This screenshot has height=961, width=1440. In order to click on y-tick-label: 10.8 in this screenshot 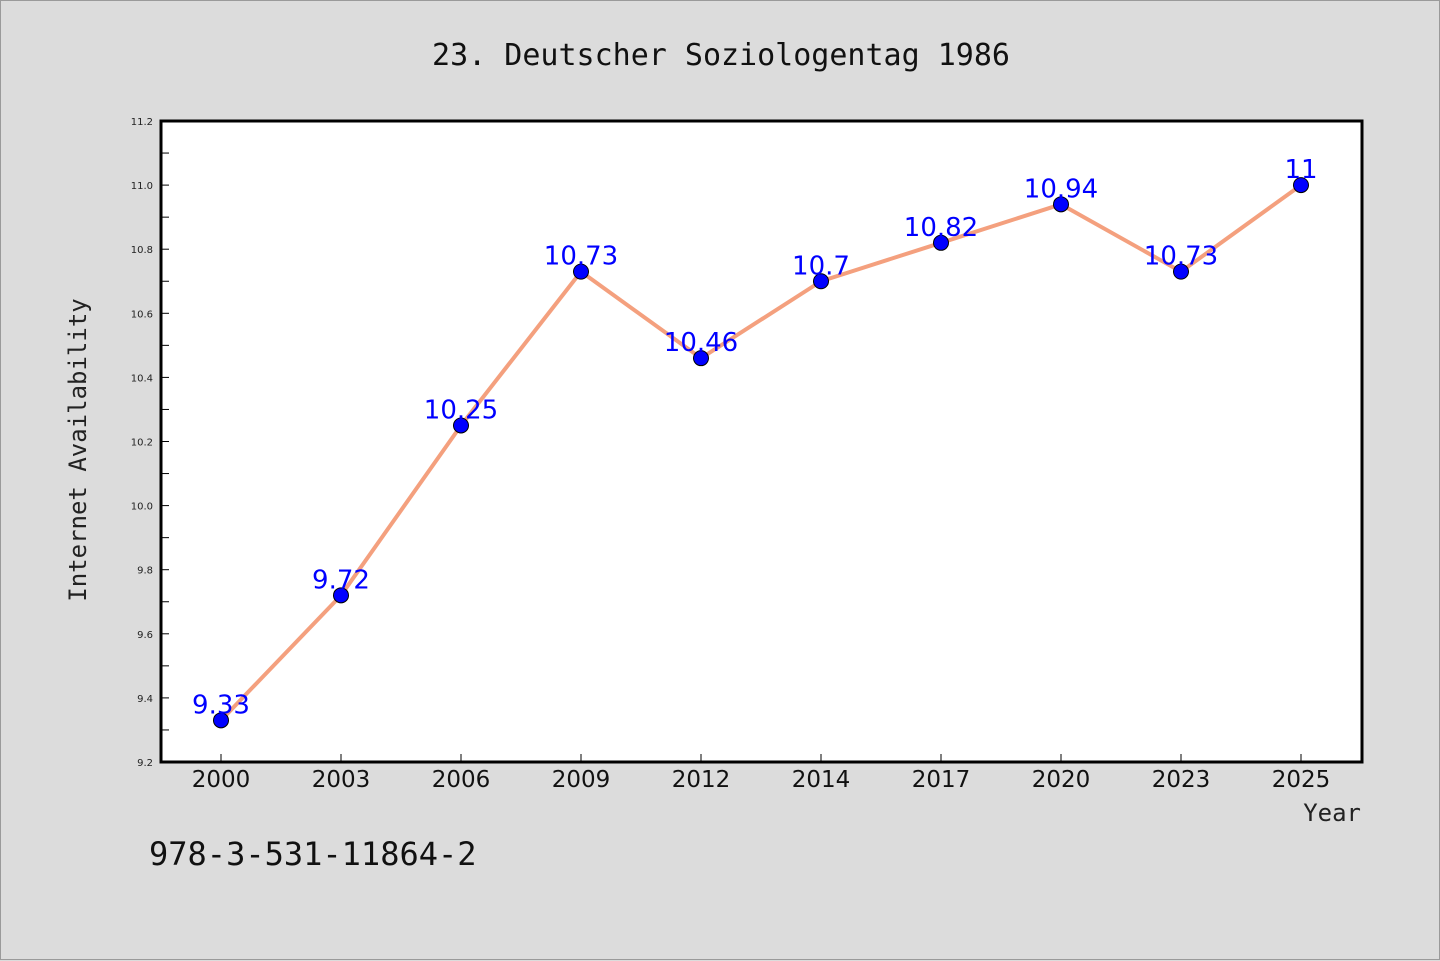, I will do `click(142, 250)`.